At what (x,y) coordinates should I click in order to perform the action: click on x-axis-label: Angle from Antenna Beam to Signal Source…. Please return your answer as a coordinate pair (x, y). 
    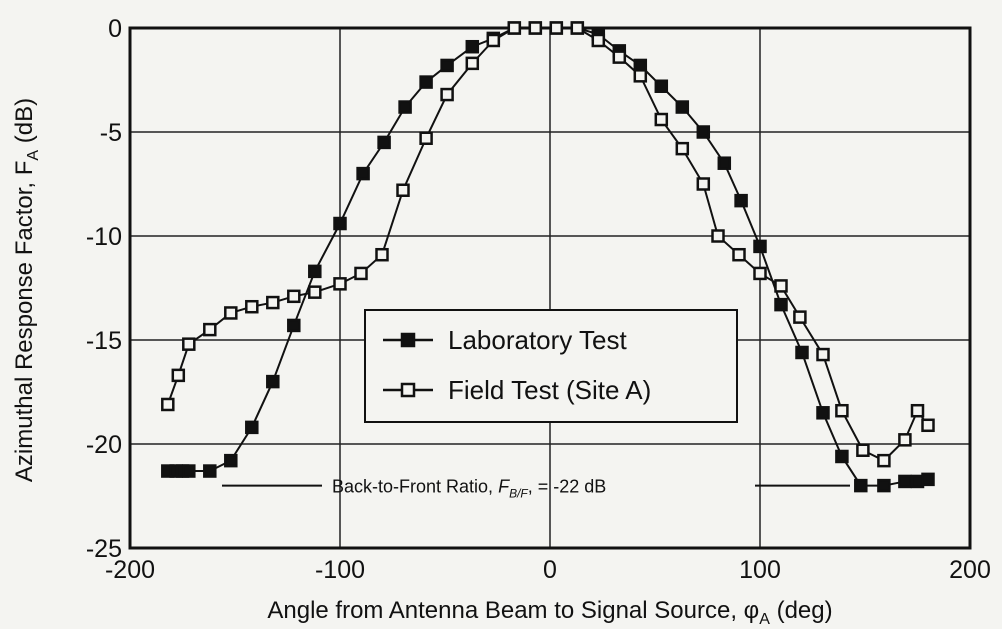
    Looking at the image, I should click on (549, 612).